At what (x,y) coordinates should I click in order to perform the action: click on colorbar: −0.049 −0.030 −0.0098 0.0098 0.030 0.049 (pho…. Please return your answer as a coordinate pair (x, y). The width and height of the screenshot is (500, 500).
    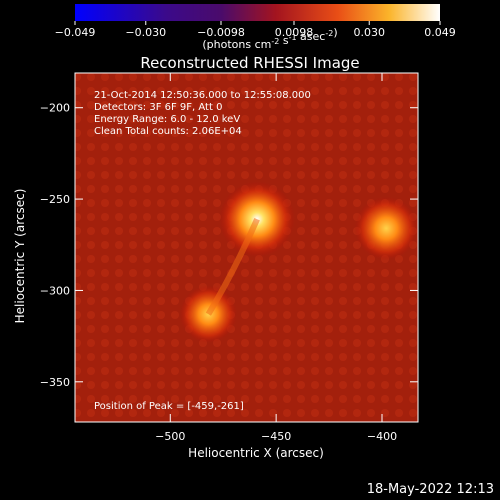
    Looking at the image, I should click on (255, 27).